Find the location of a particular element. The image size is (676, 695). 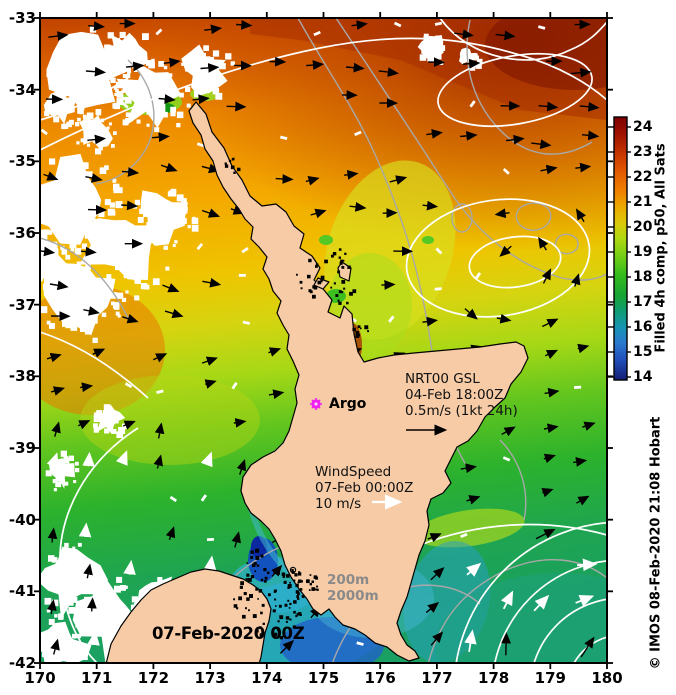

colorbar-tick-label: 21 is located at coordinates (643, 202).